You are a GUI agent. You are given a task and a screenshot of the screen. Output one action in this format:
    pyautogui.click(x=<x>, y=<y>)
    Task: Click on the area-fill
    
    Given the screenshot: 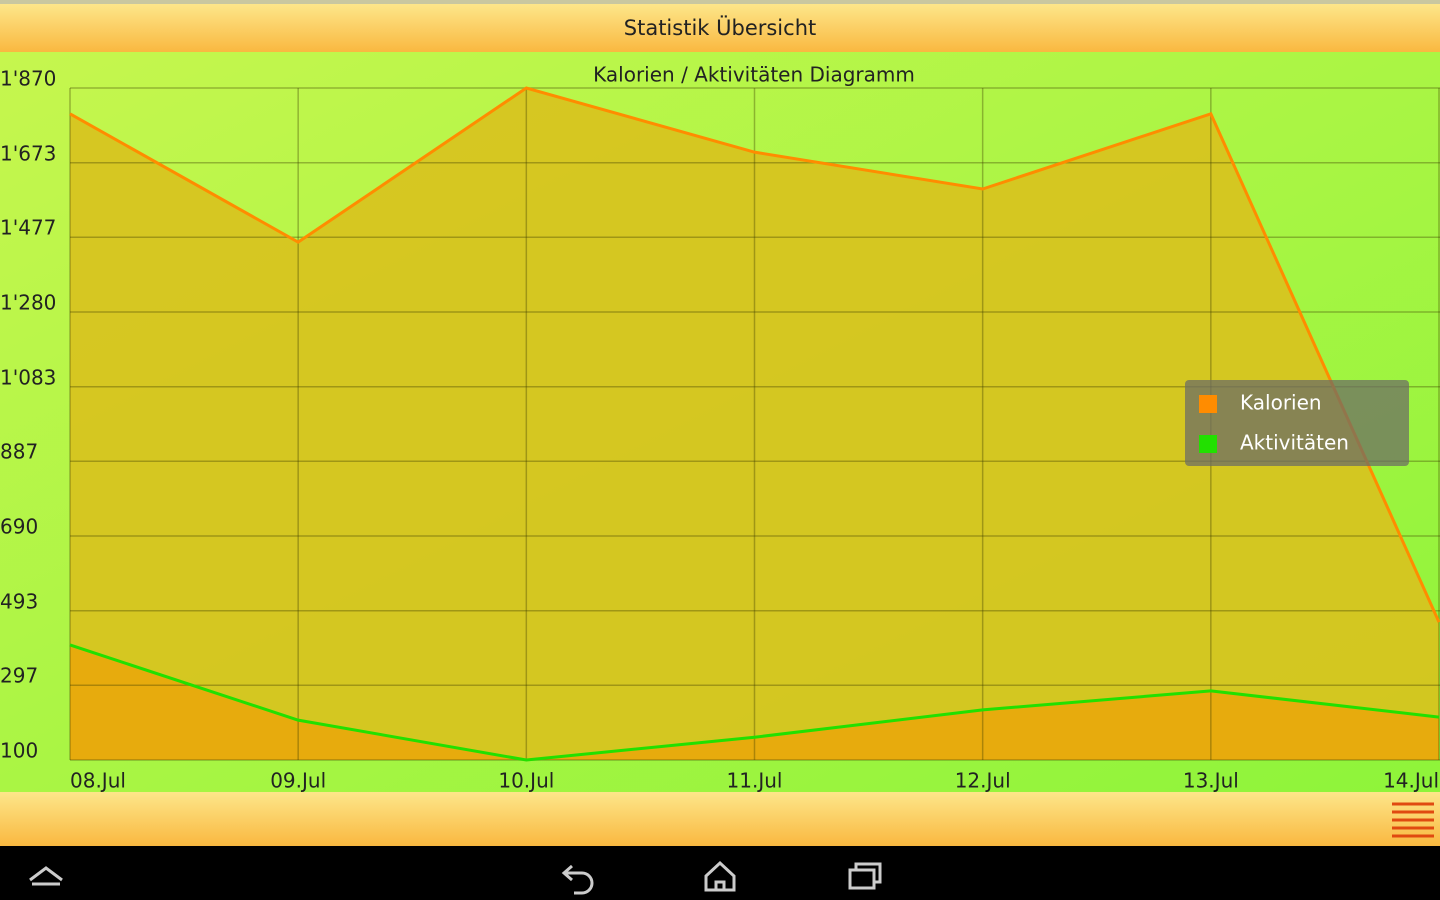 What is the action you would take?
    pyautogui.click(x=754, y=702)
    